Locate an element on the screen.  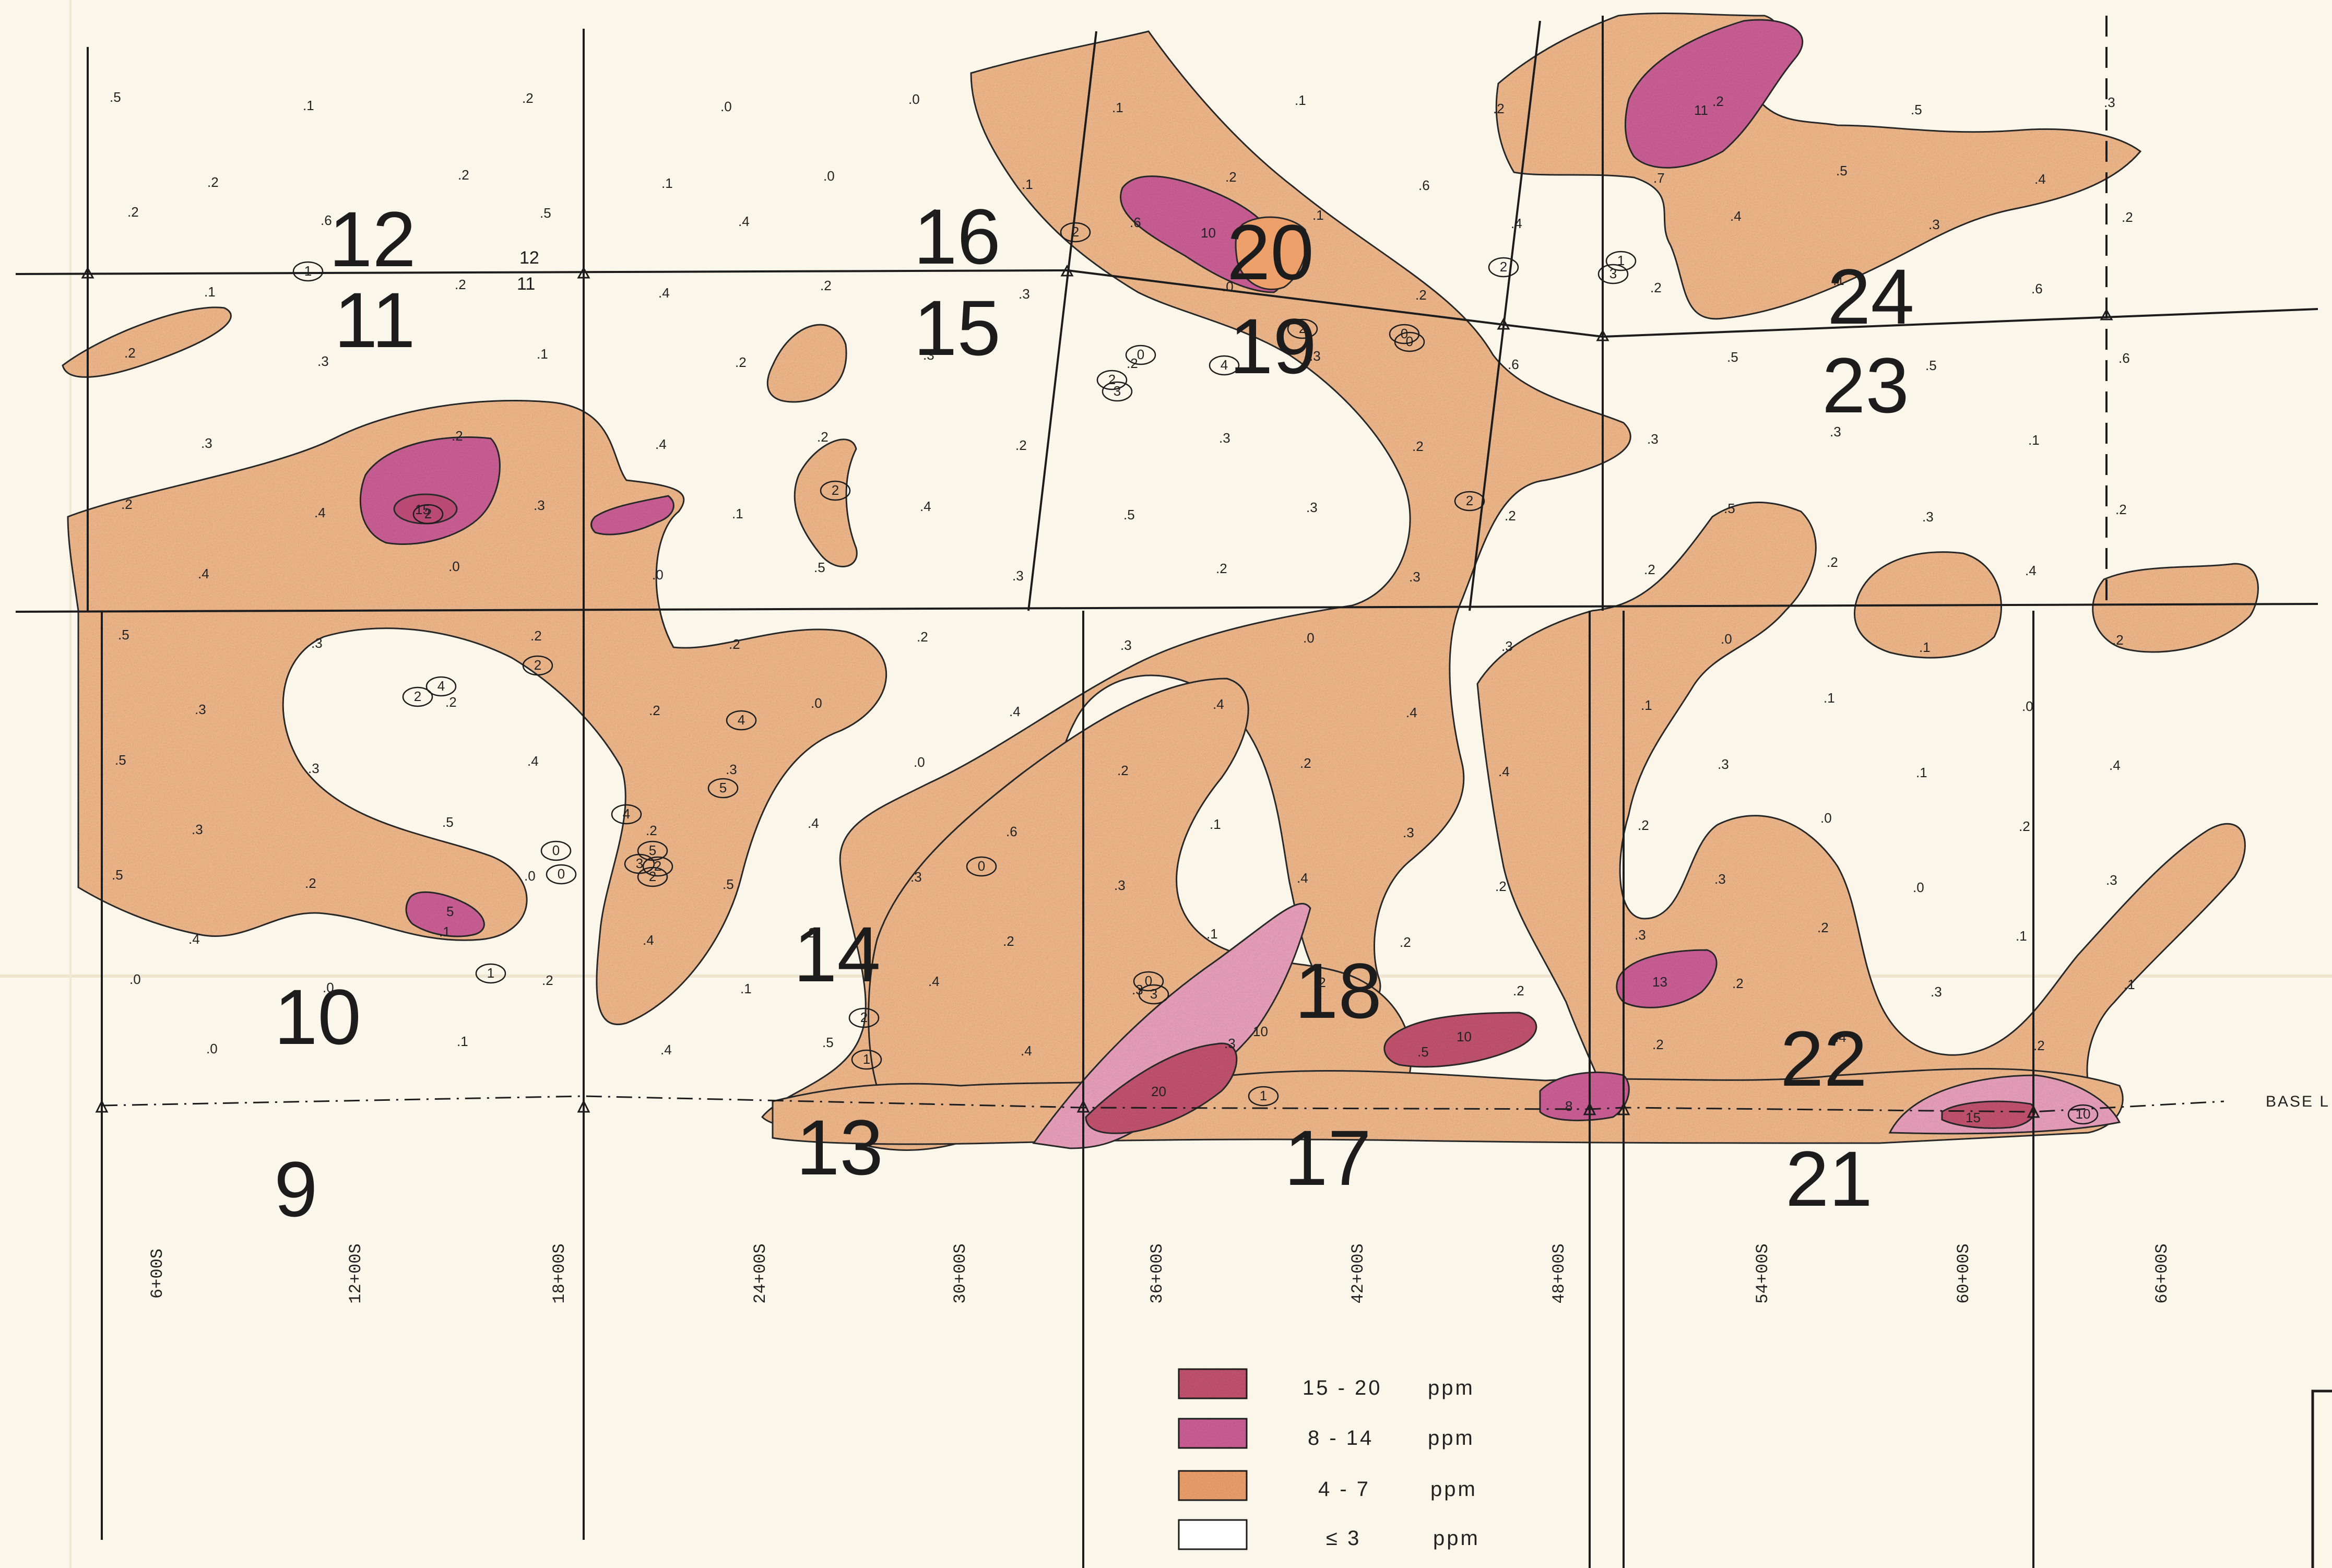
grid-number: 24 is located at coordinates (1870, 296).